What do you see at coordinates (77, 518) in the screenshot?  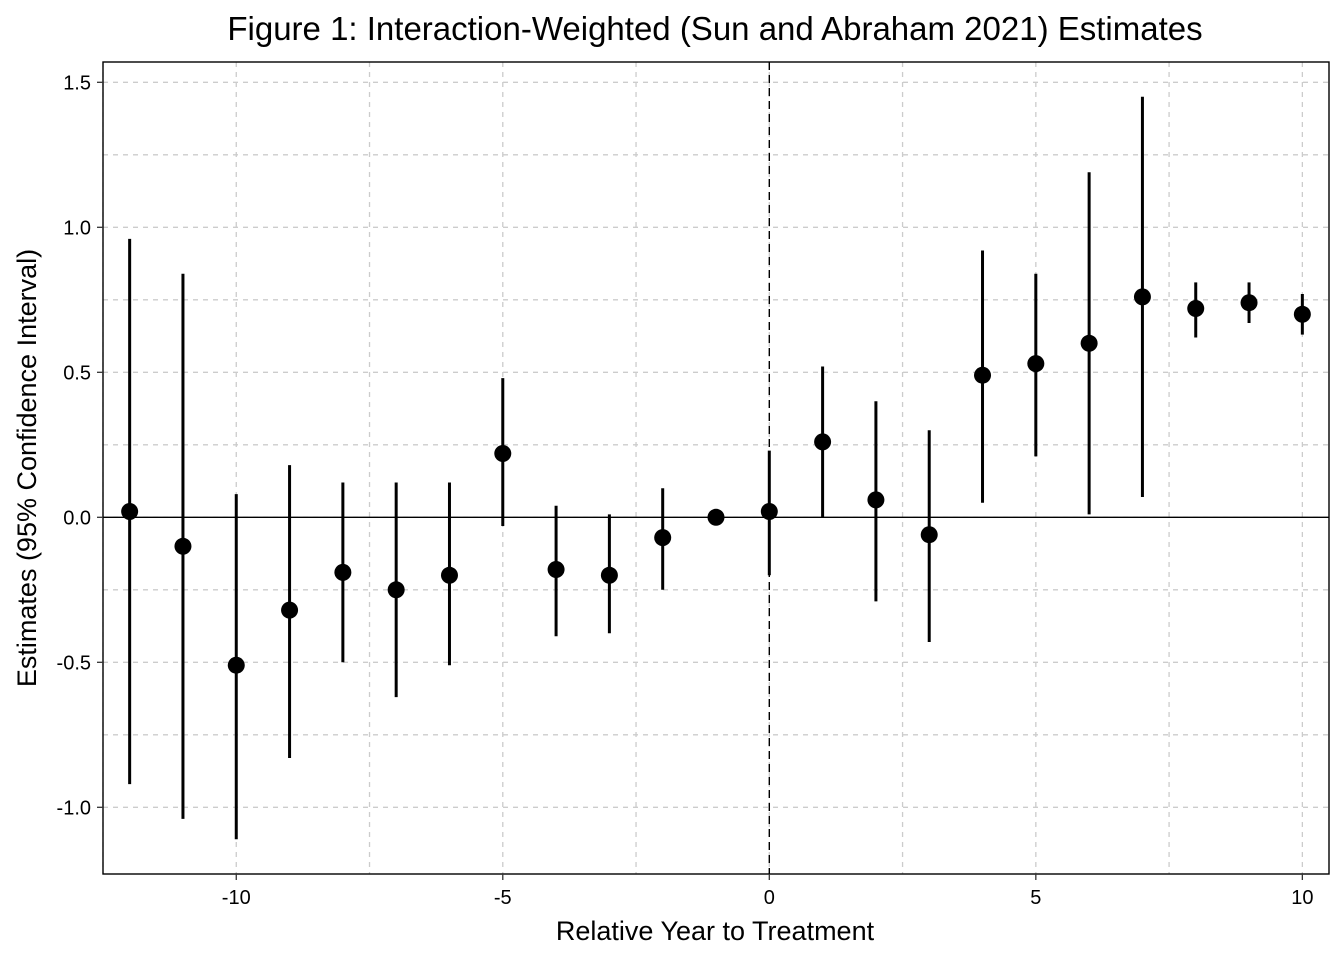 I see `y-tick-label: 0.0` at bounding box center [77, 518].